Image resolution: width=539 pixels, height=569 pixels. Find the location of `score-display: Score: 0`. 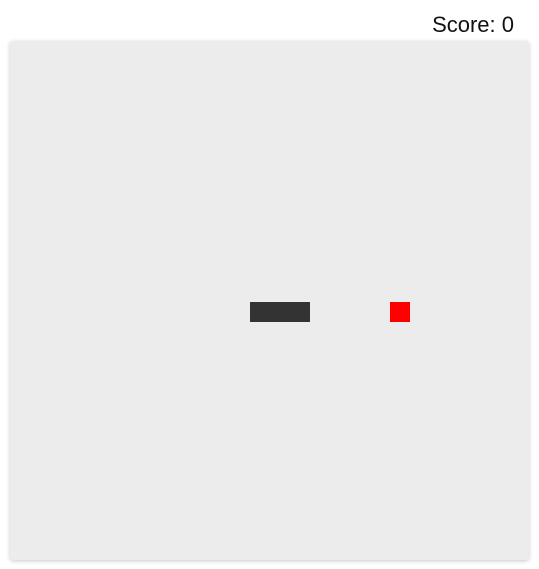

score-display: Score: 0 is located at coordinates (473, 24).